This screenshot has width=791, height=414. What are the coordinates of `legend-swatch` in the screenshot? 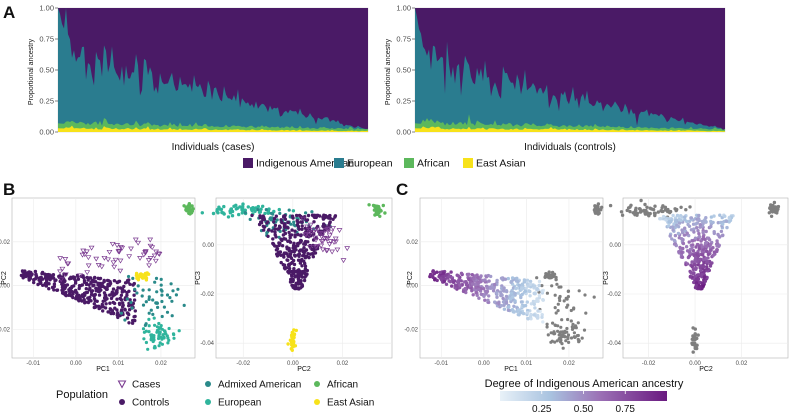 It's located at (248, 163).